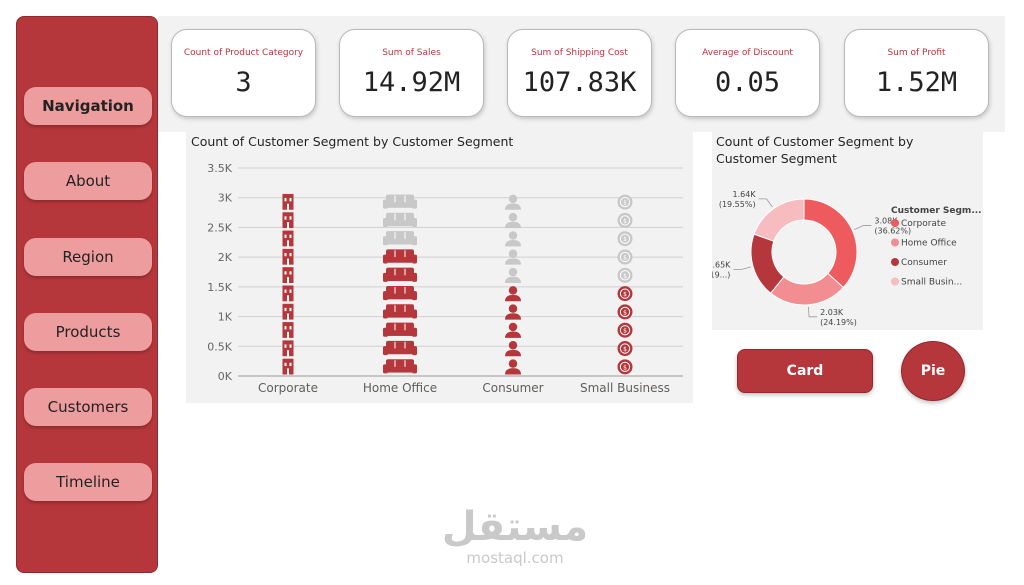 The height and width of the screenshot is (585, 1024). Describe the element at coordinates (411, 53) in the screenshot. I see `kpi-label: Sum of Sales` at that location.